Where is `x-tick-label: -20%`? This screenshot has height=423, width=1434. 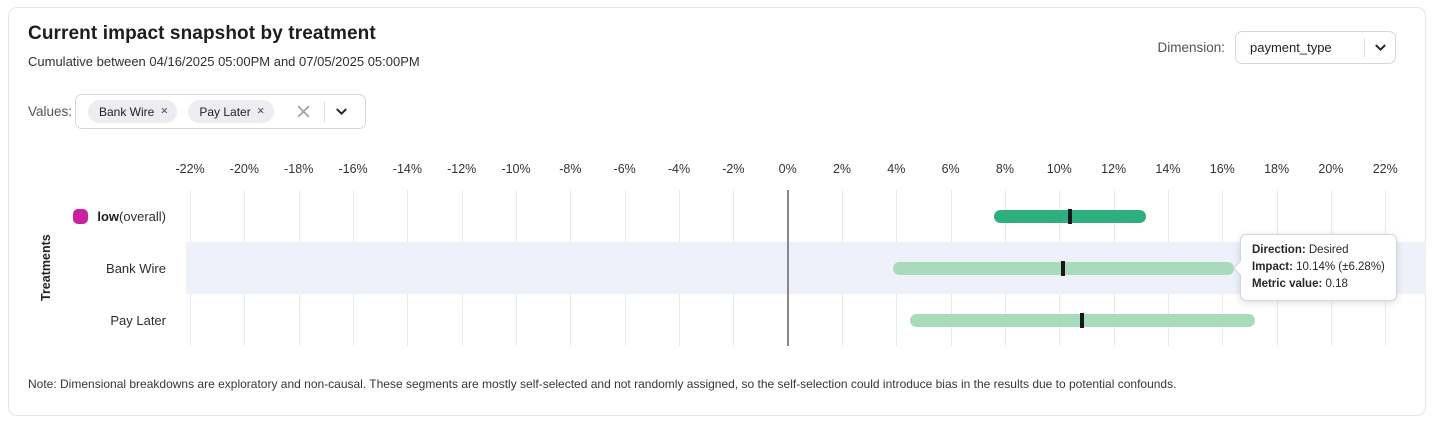 x-tick-label: -20% is located at coordinates (244, 169).